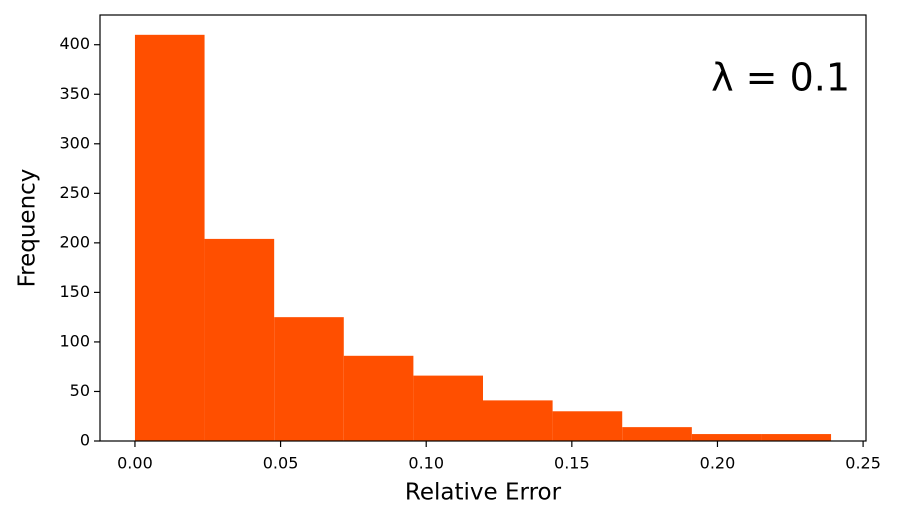 The image size is (900, 523). What do you see at coordinates (74, 142) in the screenshot?
I see `y-tick-label: 300` at bounding box center [74, 142].